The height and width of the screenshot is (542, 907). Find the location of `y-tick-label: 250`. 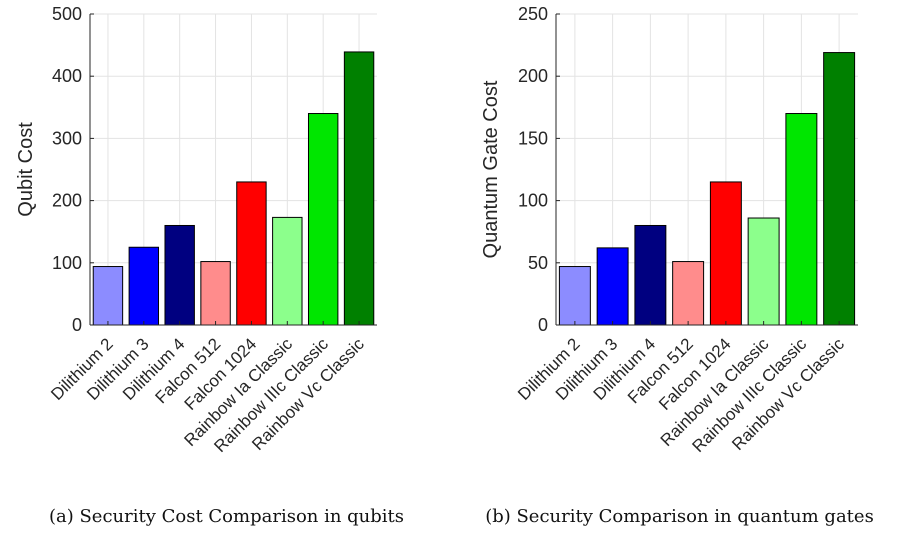

y-tick-label: 250 is located at coordinates (533, 14).